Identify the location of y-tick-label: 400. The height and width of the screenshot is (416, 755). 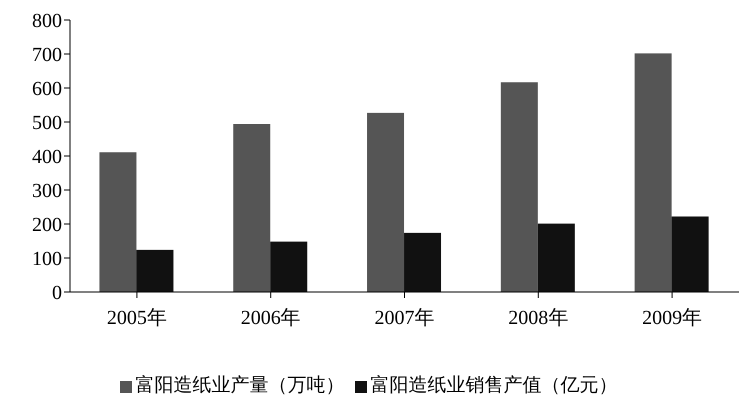
(47, 157).